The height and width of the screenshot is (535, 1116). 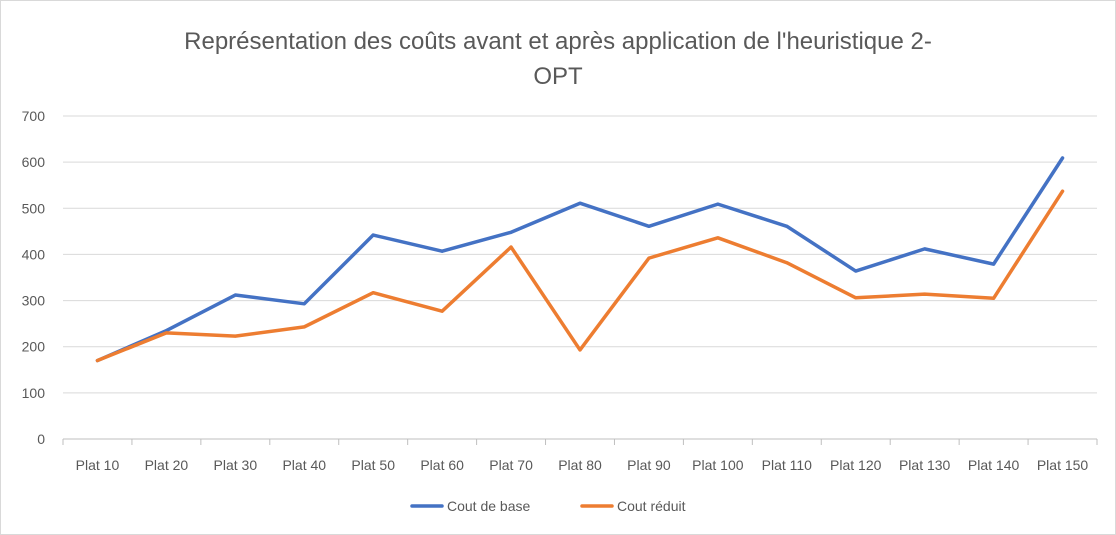 I want to click on y-tick-label: 0, so click(x=41, y=439).